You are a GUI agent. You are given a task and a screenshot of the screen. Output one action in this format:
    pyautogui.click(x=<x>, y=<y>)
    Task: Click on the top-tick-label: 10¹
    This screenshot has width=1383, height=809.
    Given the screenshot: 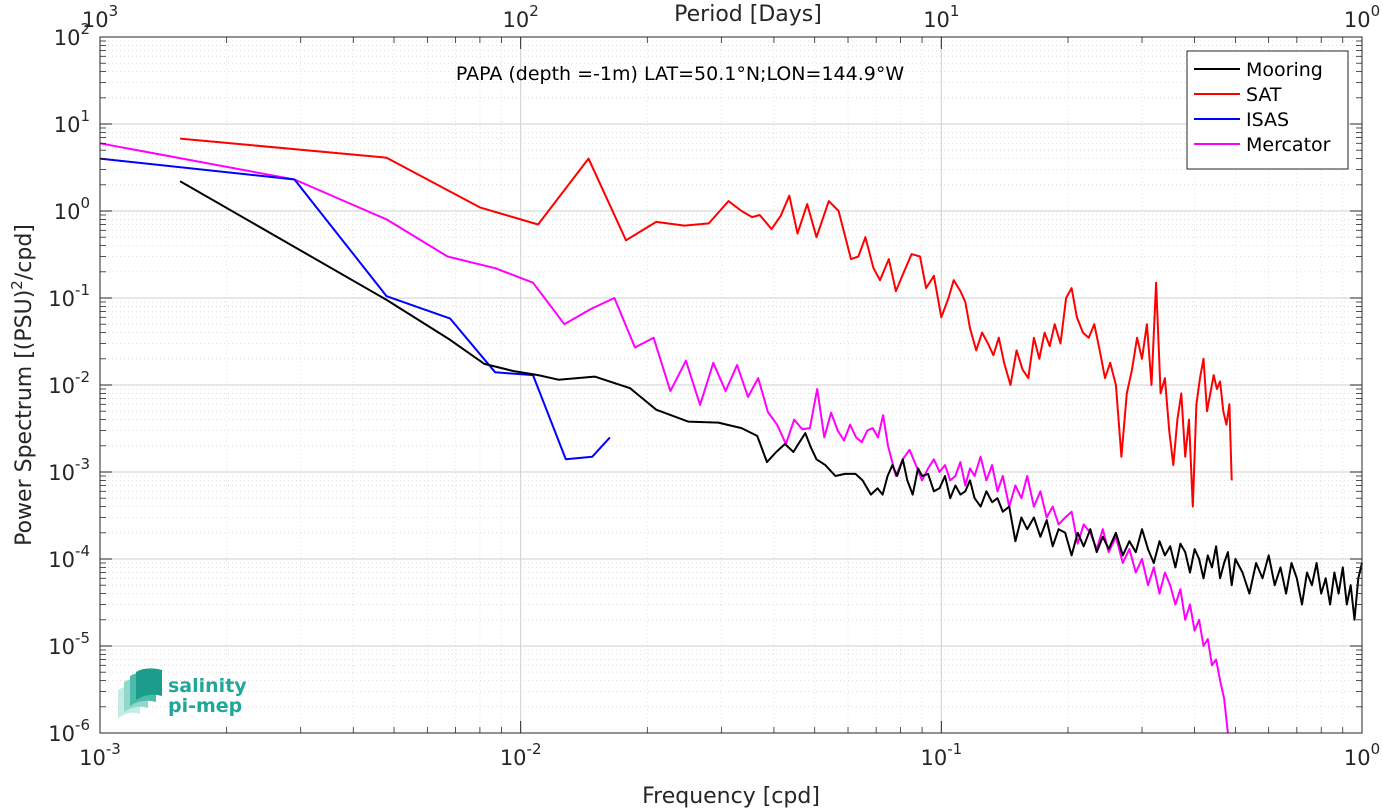 What is the action you would take?
    pyautogui.click(x=941, y=17)
    